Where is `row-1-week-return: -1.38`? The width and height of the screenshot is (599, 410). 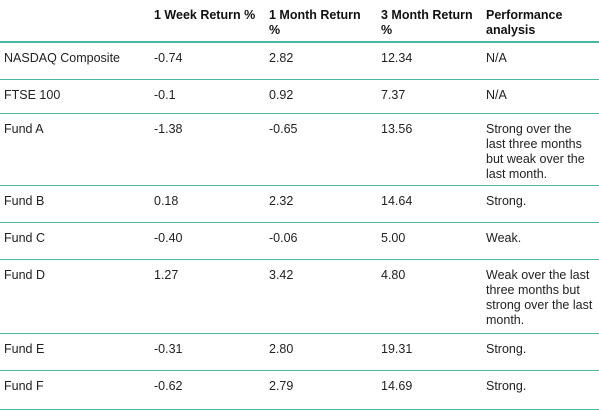
row-1-week-return: -1.38 is located at coordinates (207, 149).